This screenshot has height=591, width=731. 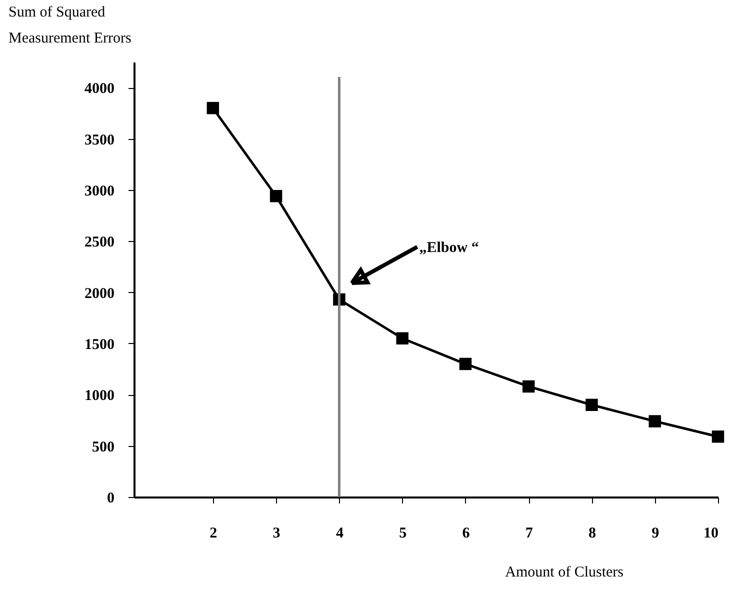 What do you see at coordinates (99, 89) in the screenshot?
I see `y-tick-label: 4000` at bounding box center [99, 89].